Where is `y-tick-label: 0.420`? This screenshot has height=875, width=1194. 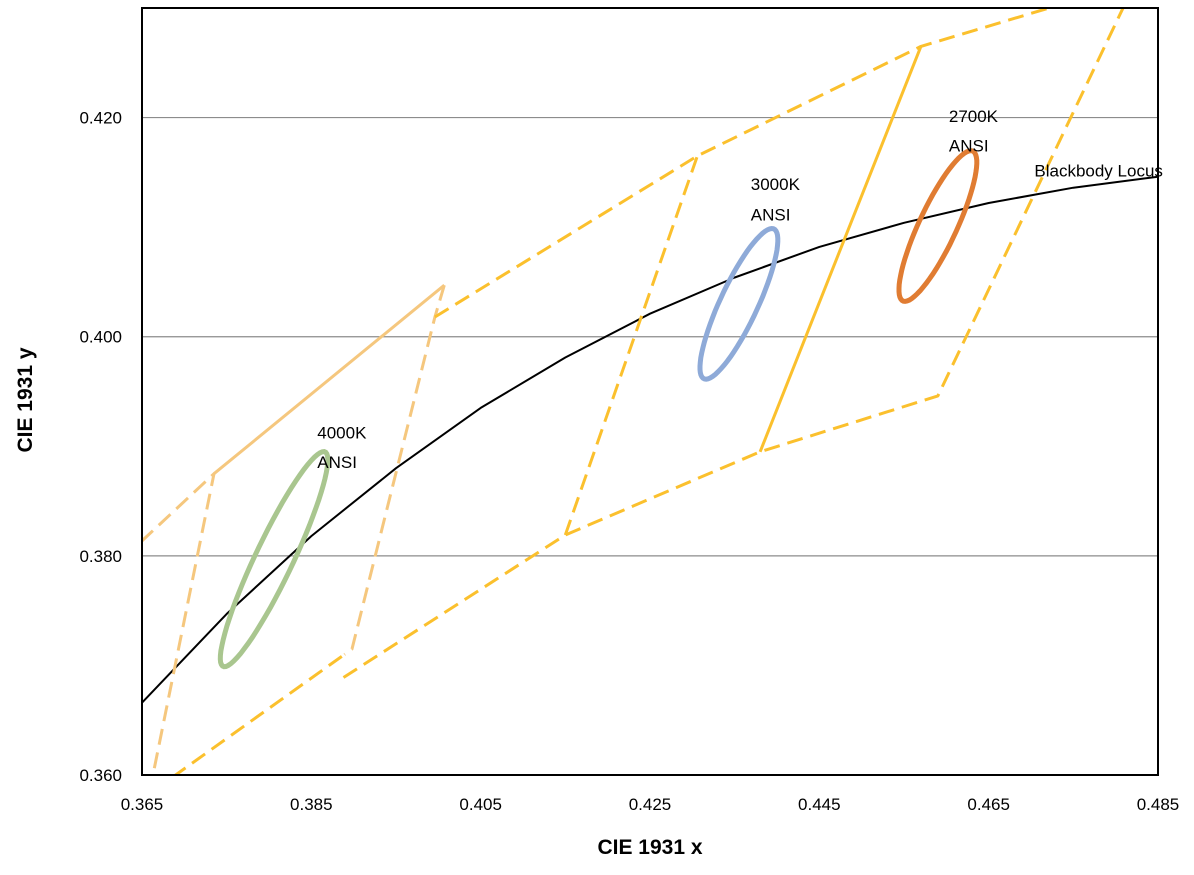 y-tick-label: 0.420 is located at coordinates (100, 118).